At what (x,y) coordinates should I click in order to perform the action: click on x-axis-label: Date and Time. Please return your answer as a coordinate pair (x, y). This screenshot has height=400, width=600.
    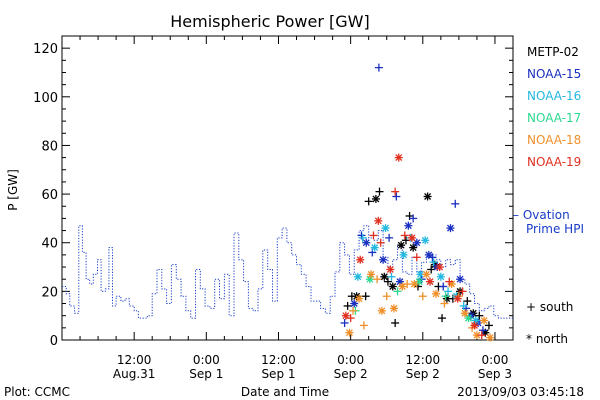
    Looking at the image, I should click on (285, 392).